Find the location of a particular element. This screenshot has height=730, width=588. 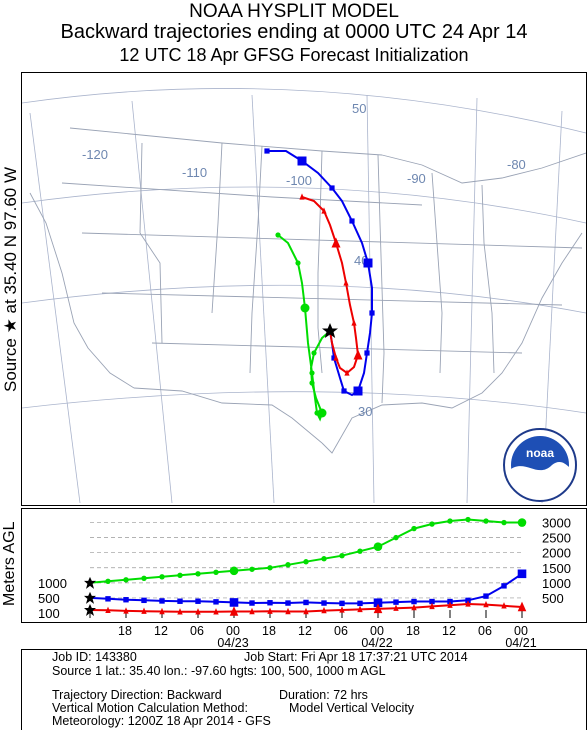

lon-label-80: -80 is located at coordinates (516, 164).